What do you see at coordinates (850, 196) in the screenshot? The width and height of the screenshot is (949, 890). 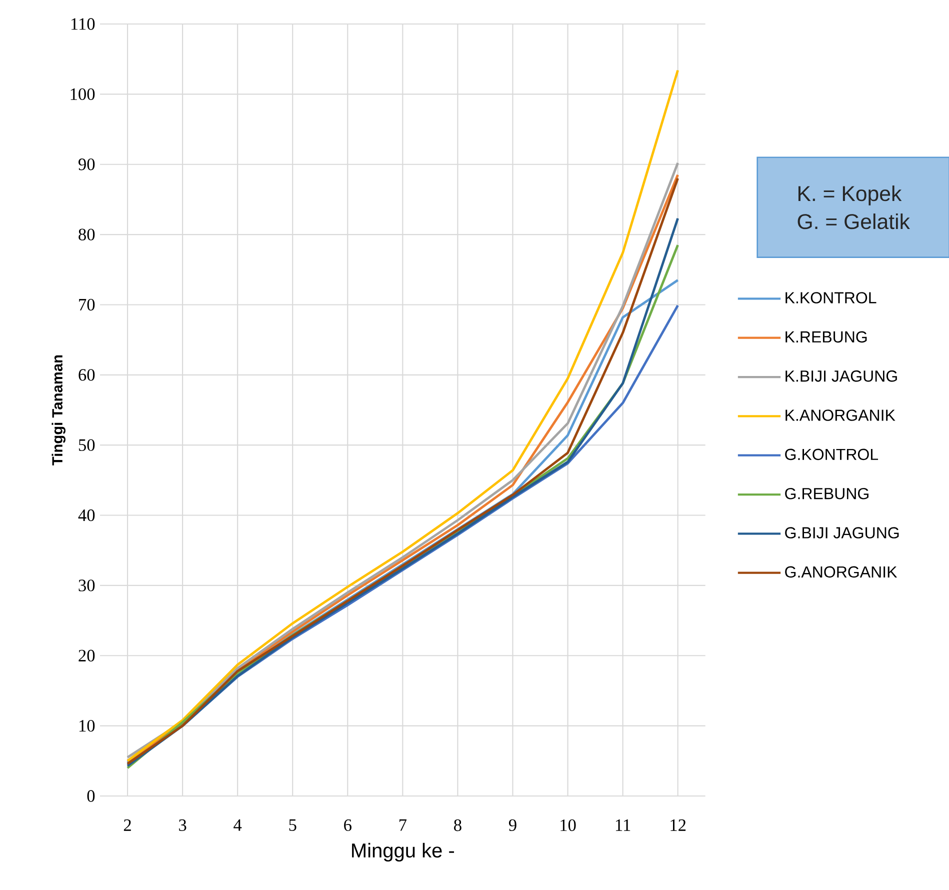 I see `text: K. = Kopek` at bounding box center [850, 196].